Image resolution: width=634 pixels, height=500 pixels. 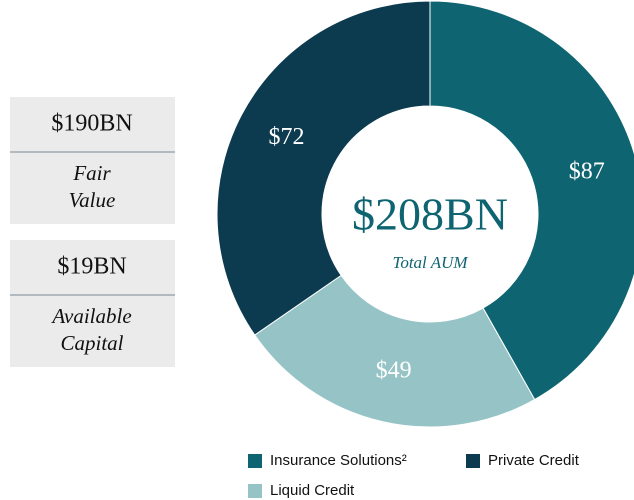 What do you see at coordinates (287, 137) in the screenshot?
I see `data-label: $72` at bounding box center [287, 137].